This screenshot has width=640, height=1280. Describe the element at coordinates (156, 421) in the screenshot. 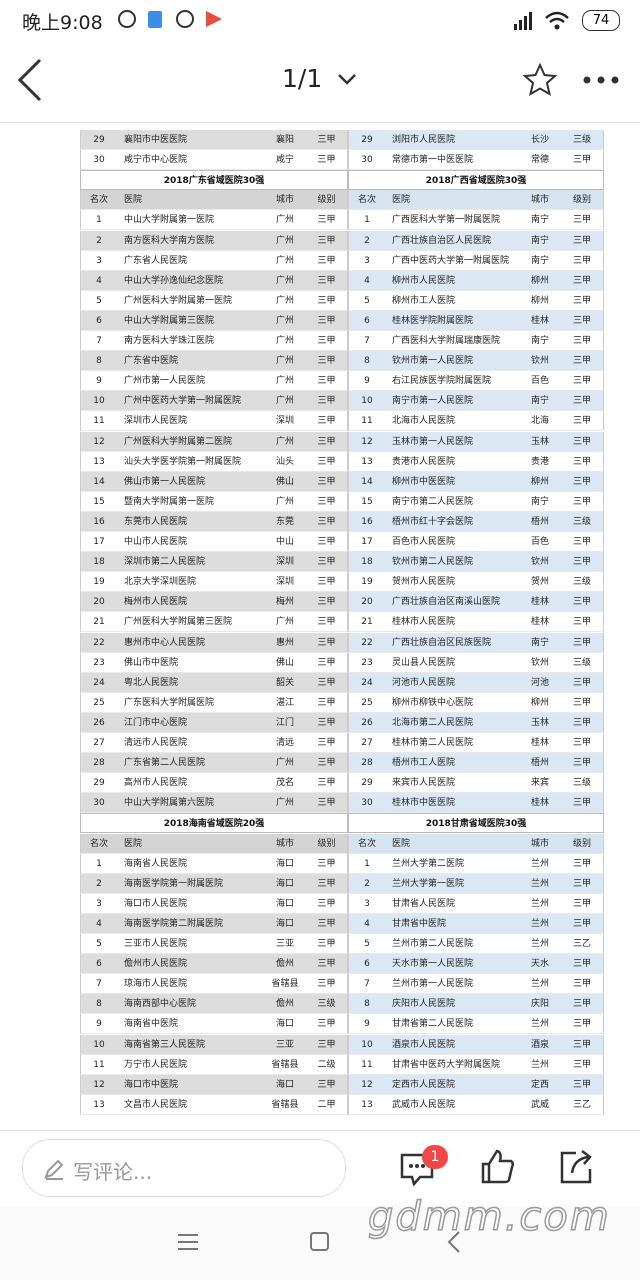

I see `hospital: 深圳市人民医院` at that location.